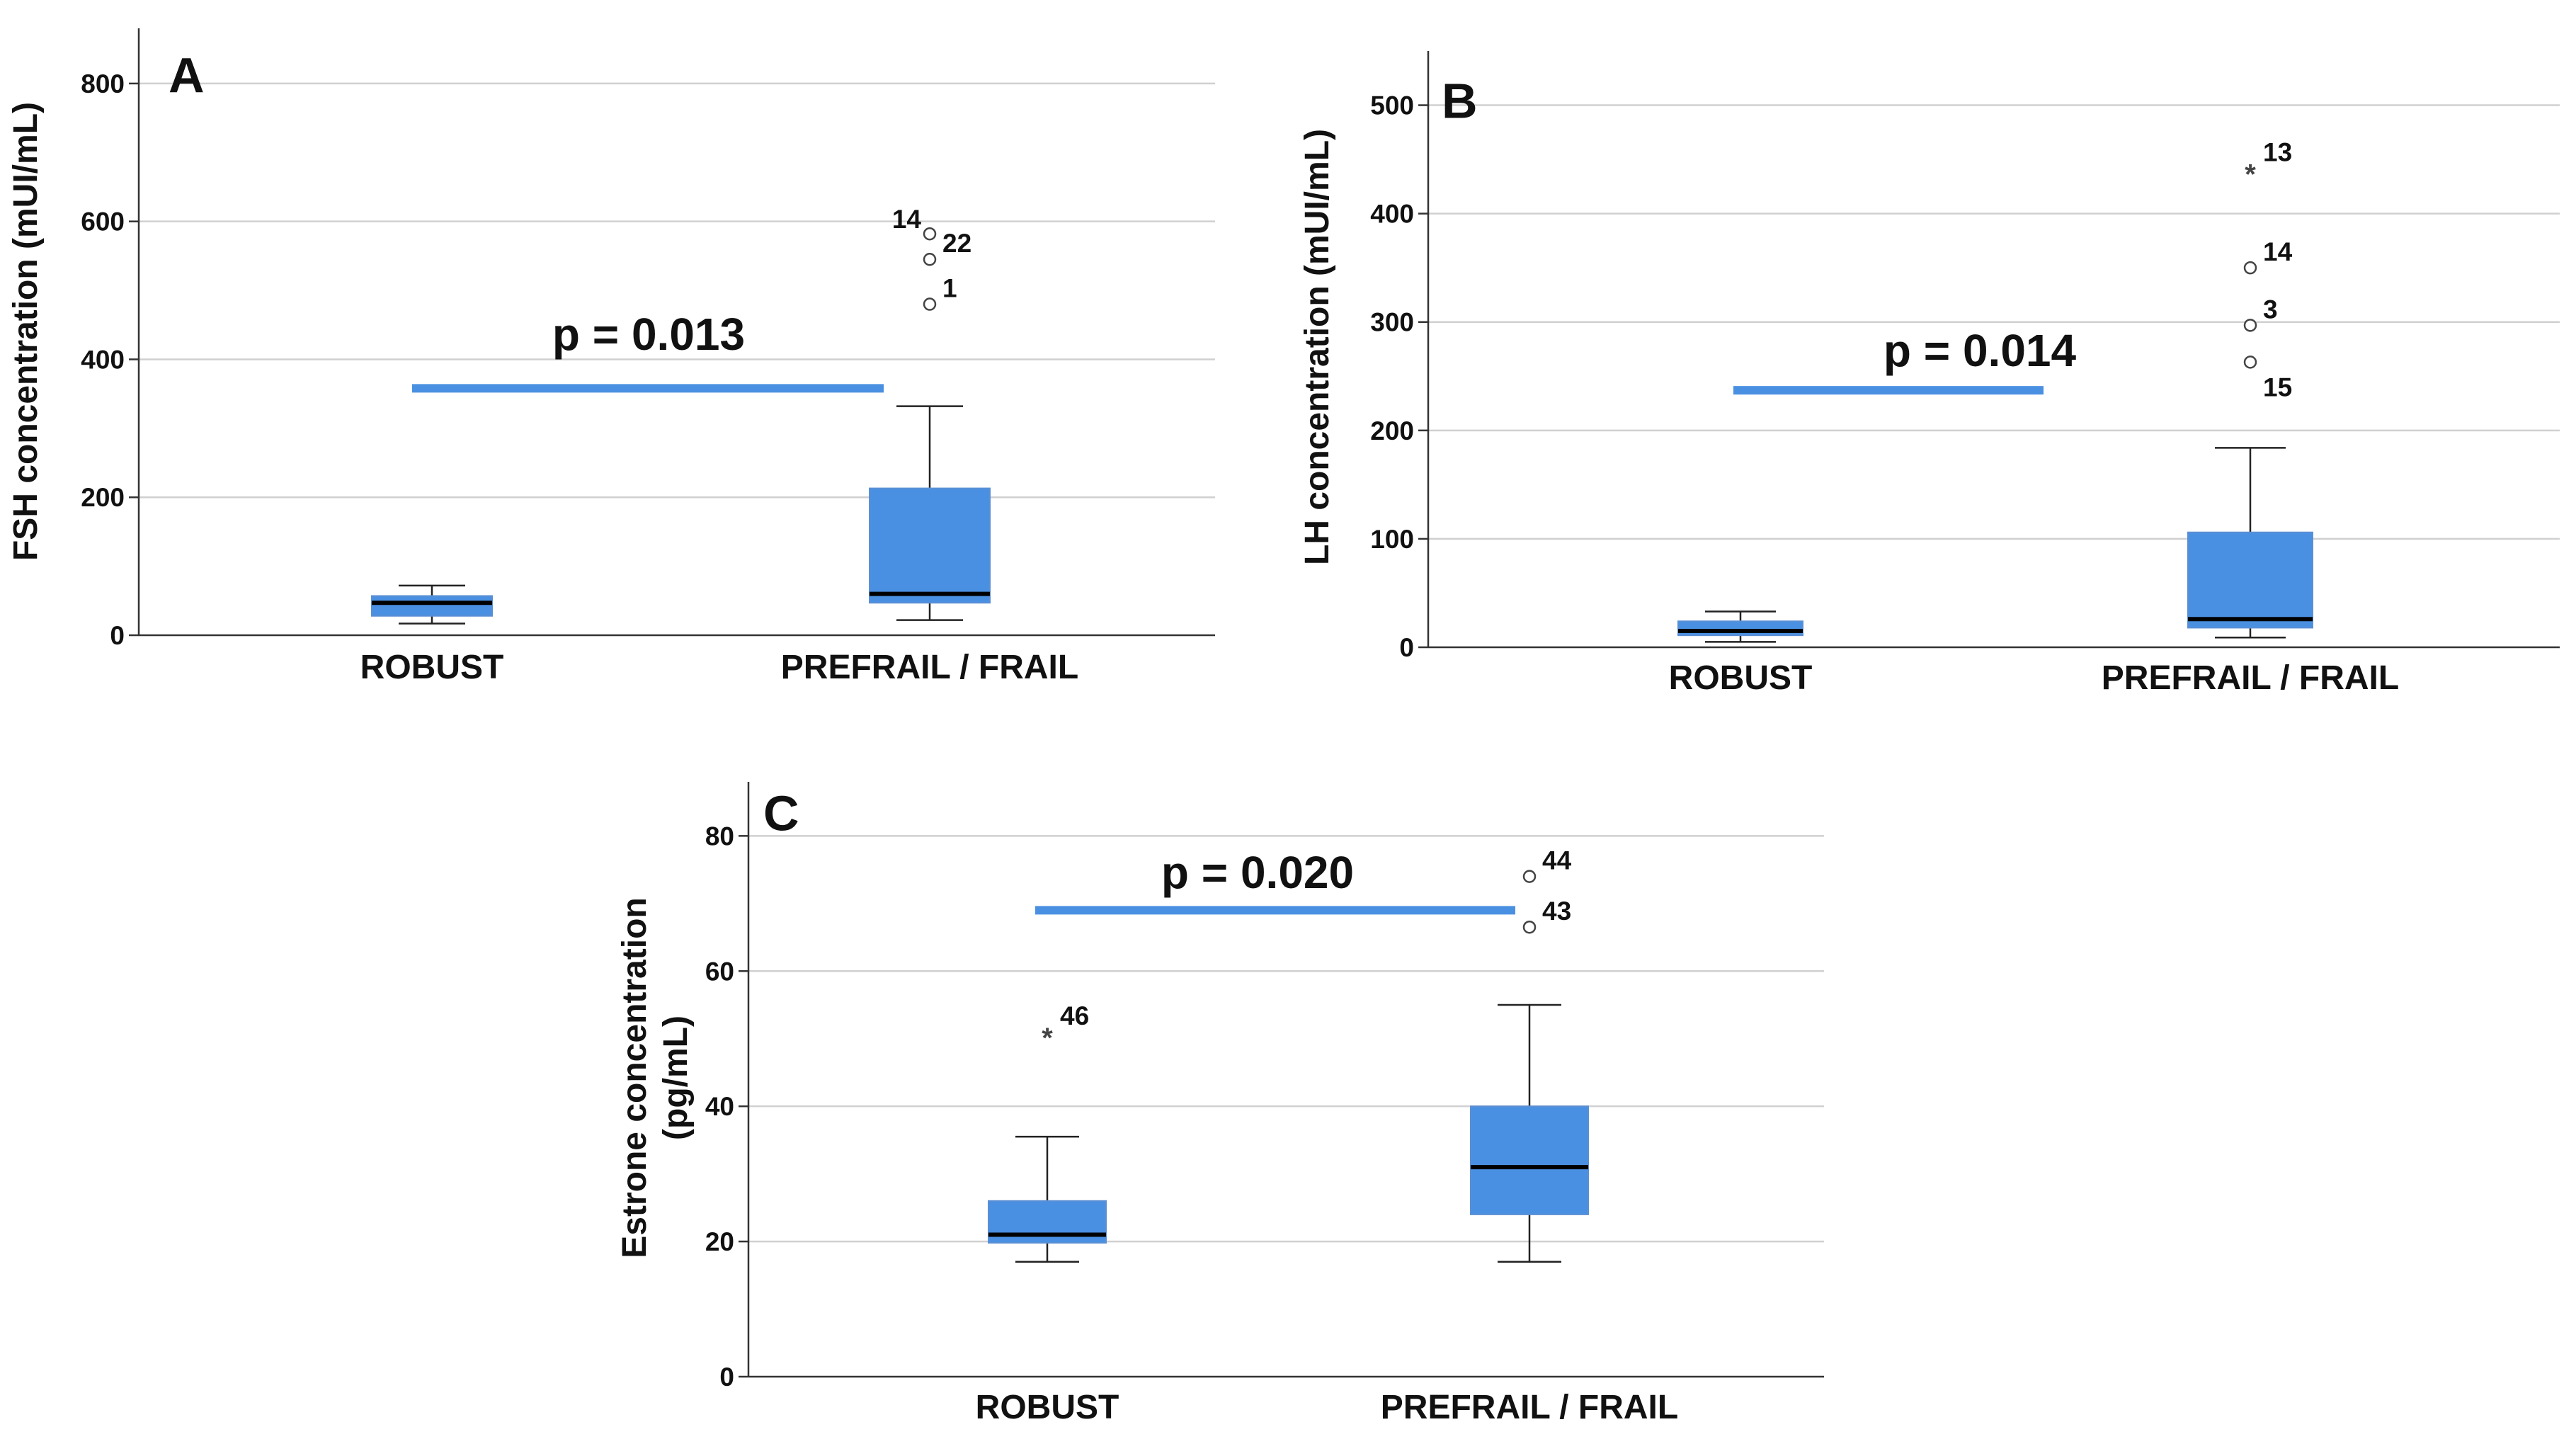  Describe the element at coordinates (1047, 1132) in the screenshot. I see `box-robust: *46` at that location.